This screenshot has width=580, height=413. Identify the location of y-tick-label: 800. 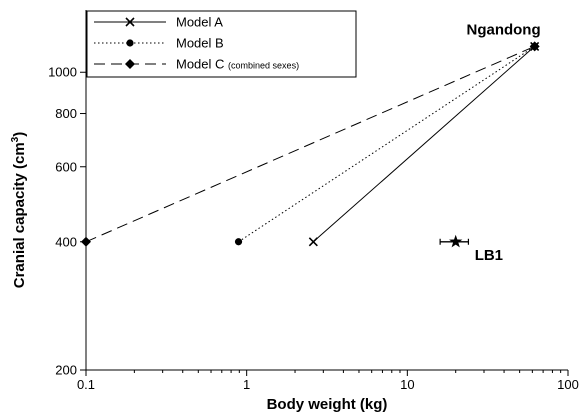
(66, 113).